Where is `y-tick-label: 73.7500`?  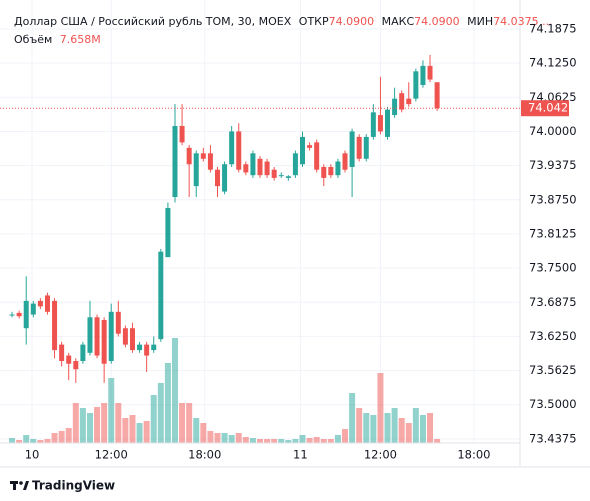 y-tick-label: 73.7500 is located at coordinates (553, 268).